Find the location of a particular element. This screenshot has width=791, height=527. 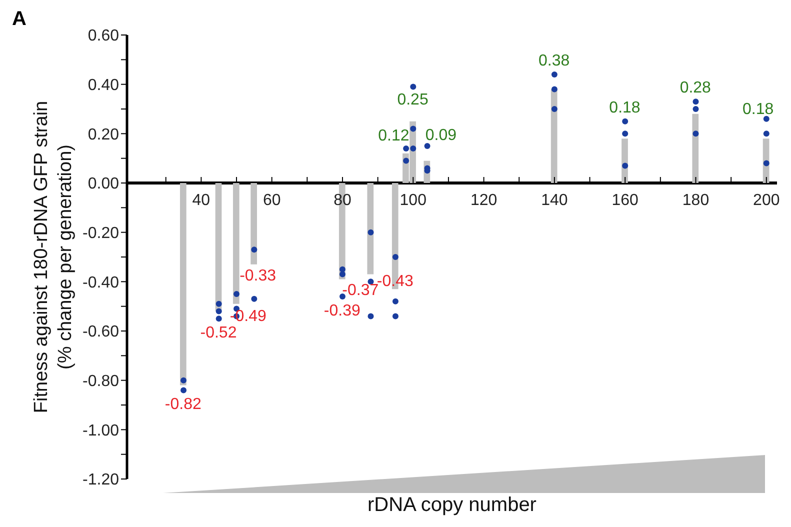

y-tick-label: 0.00 is located at coordinates (104, 184).